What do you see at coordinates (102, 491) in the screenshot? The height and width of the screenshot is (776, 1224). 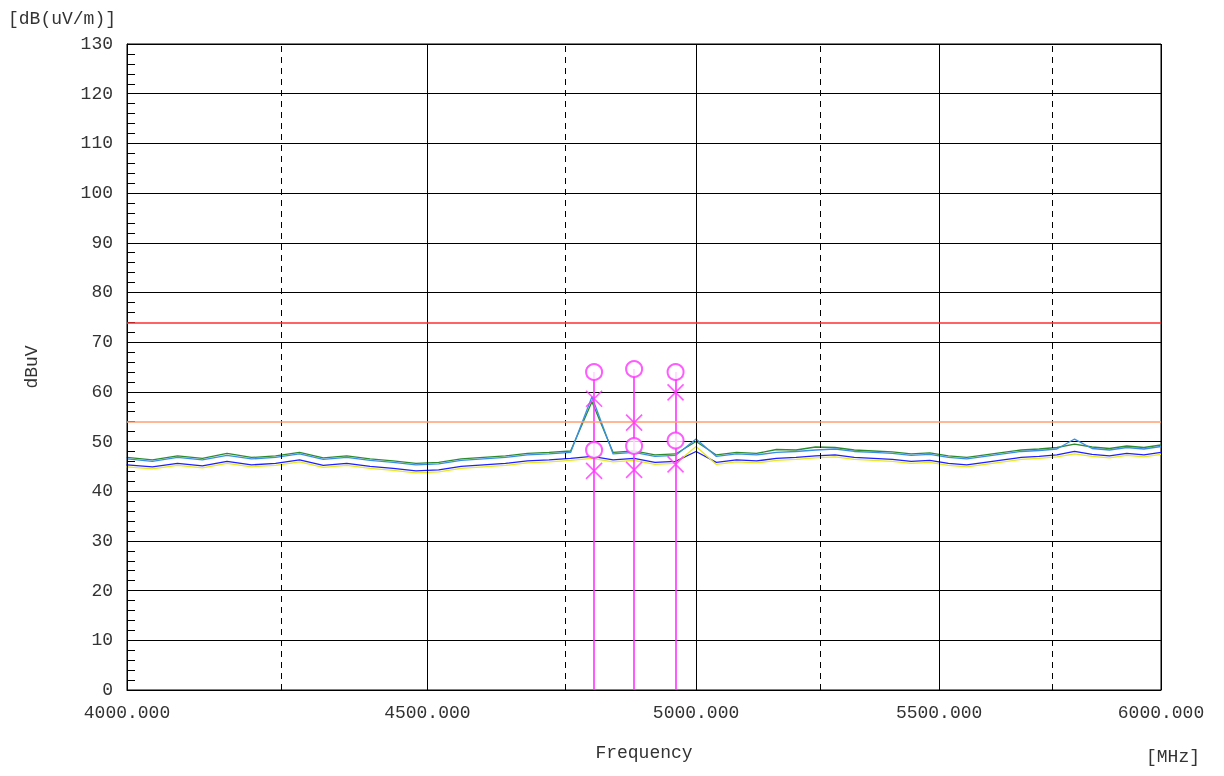 I see `y-tick-label: 40` at bounding box center [102, 491].